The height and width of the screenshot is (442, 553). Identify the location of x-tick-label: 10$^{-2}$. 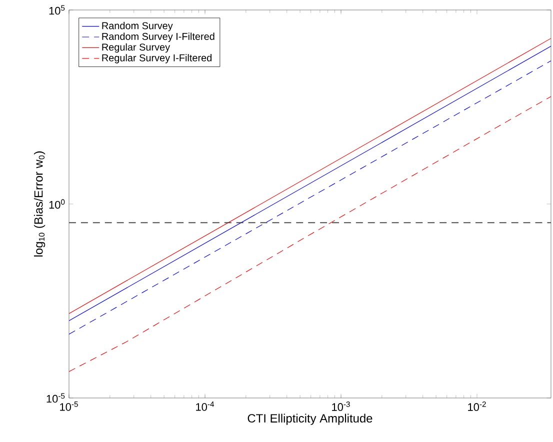
(477, 406).